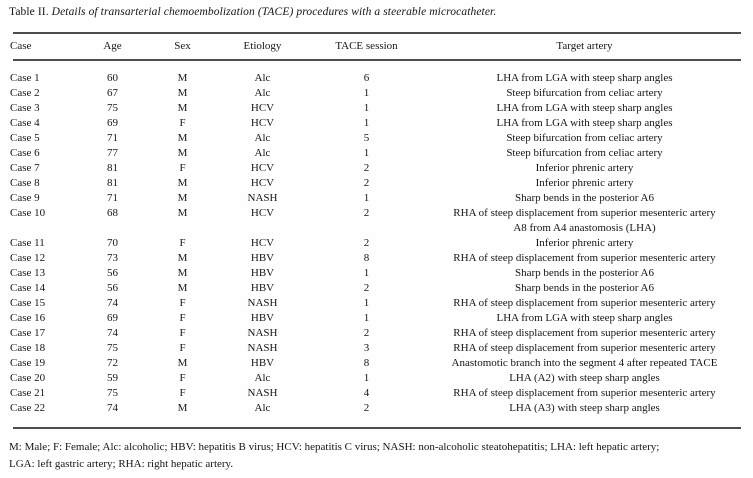 The width and height of the screenshot is (753, 478). Describe the element at coordinates (27, 243) in the screenshot. I see `case-cell: Case 11` at that location.